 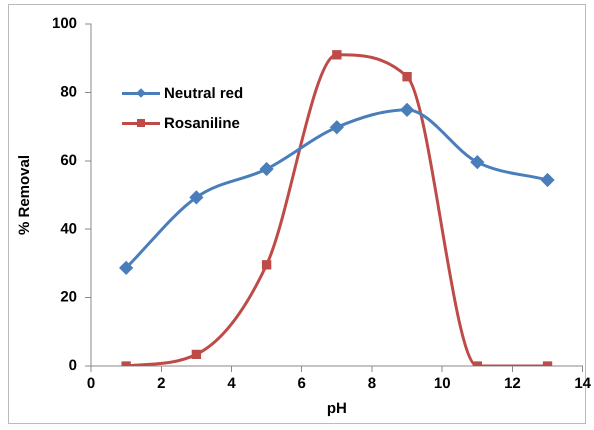 What do you see at coordinates (65, 23) in the screenshot?
I see `y-tick-label: 100` at bounding box center [65, 23].